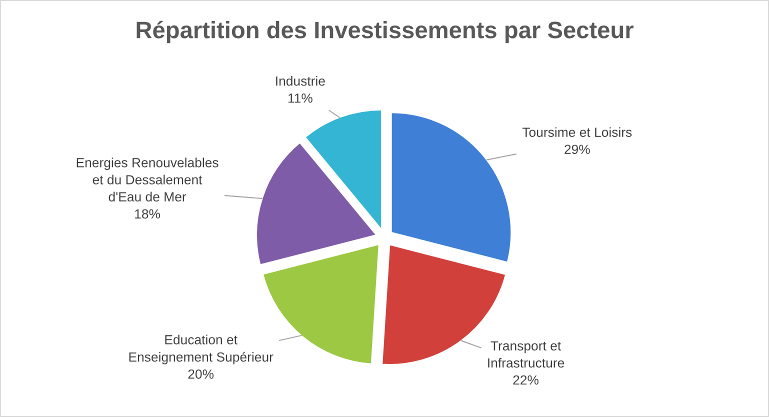  Describe the element at coordinates (526, 354) in the screenshot. I see `slice-label: Transport et Infrastructure` at that location.